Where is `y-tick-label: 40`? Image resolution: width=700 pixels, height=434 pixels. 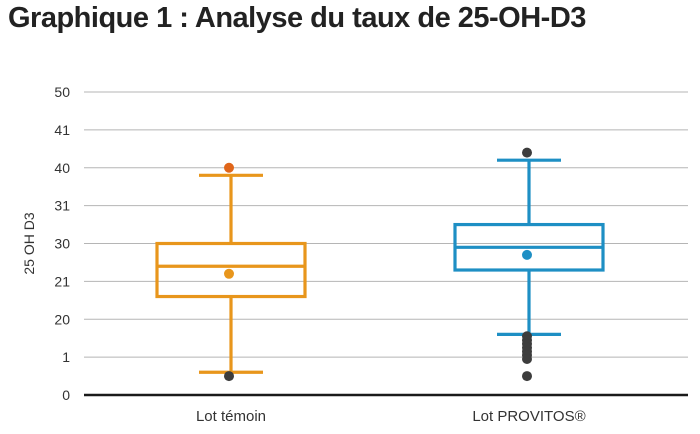
y-tick-label: 40 is located at coordinates (62, 168).